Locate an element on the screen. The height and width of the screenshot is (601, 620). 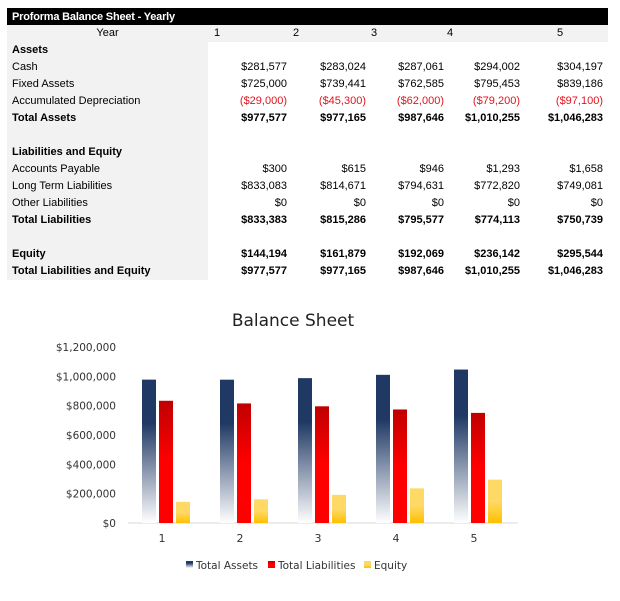
cell-value: ($29,000) is located at coordinates (263, 101).